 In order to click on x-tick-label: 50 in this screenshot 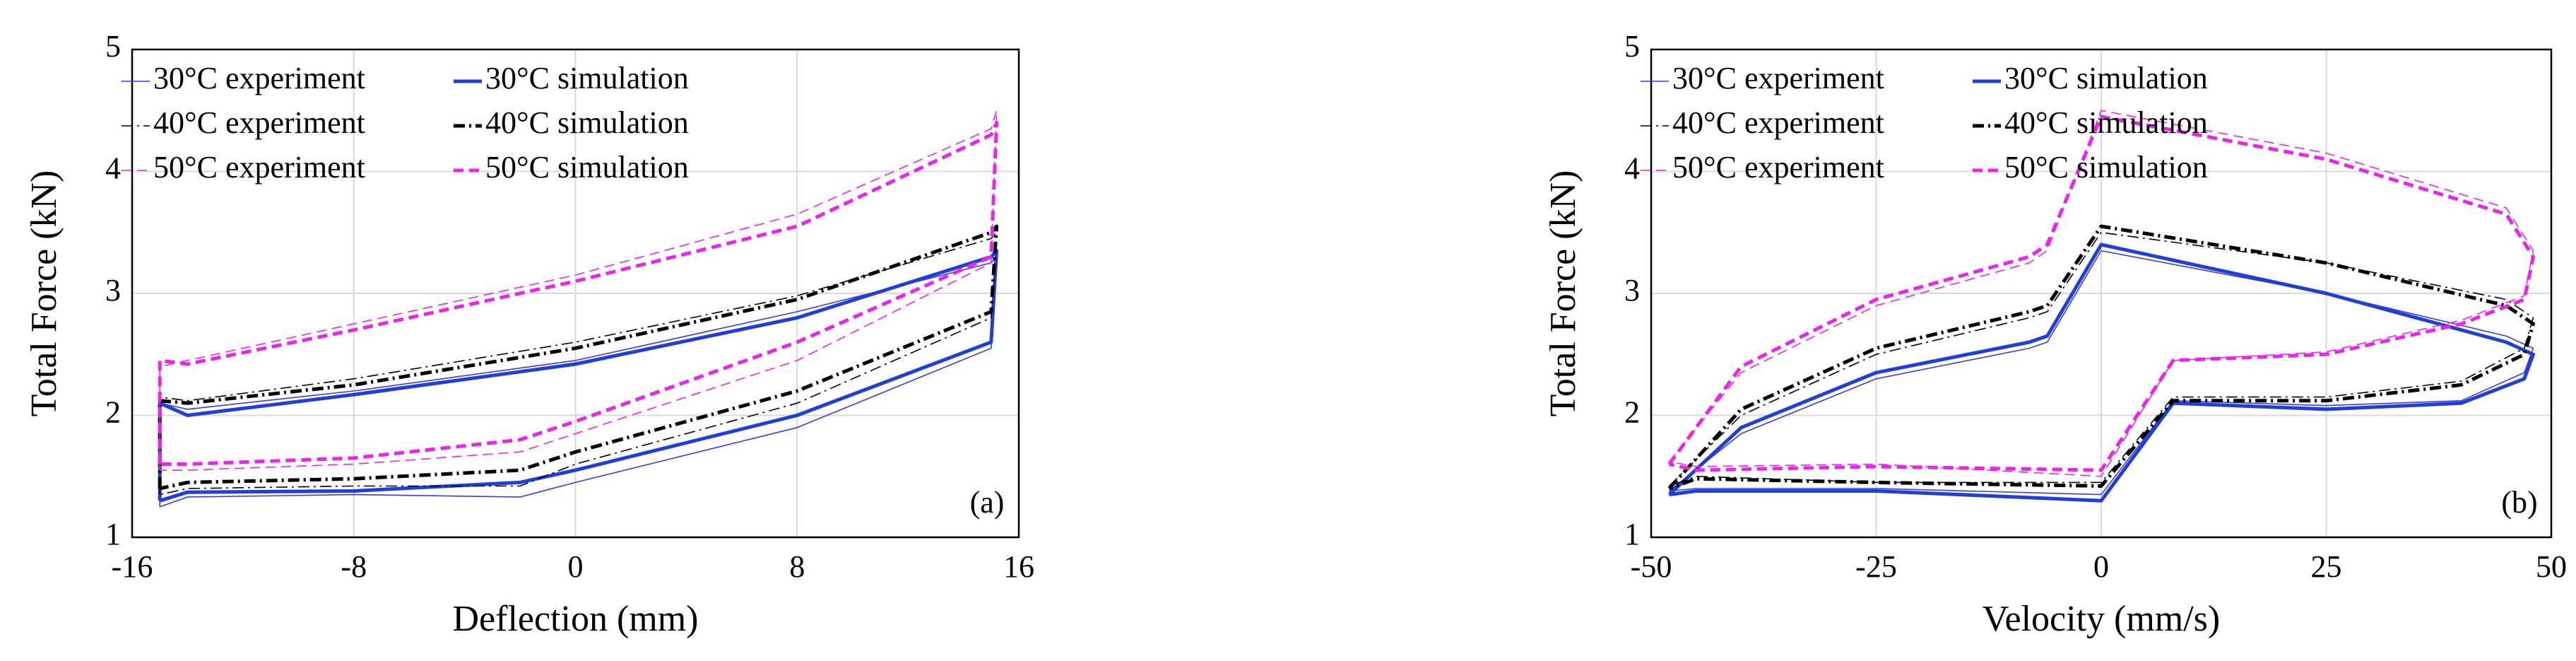, I will do `click(2551, 566)`.